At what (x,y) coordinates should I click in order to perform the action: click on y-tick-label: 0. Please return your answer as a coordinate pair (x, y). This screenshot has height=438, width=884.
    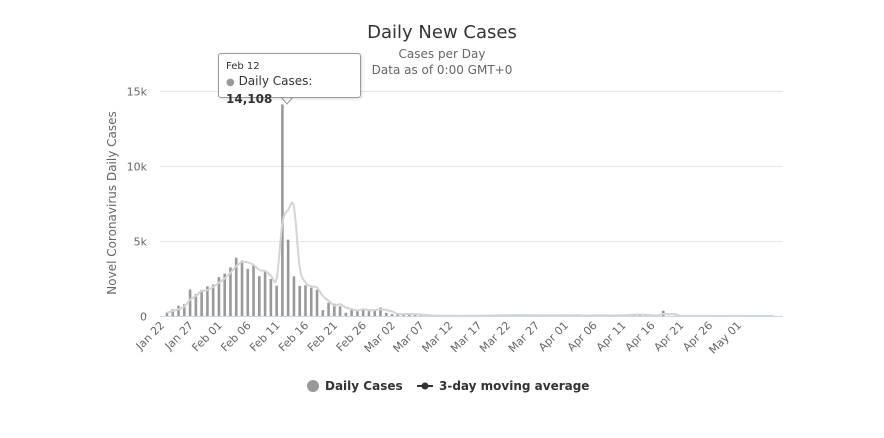
    Looking at the image, I should click on (143, 317).